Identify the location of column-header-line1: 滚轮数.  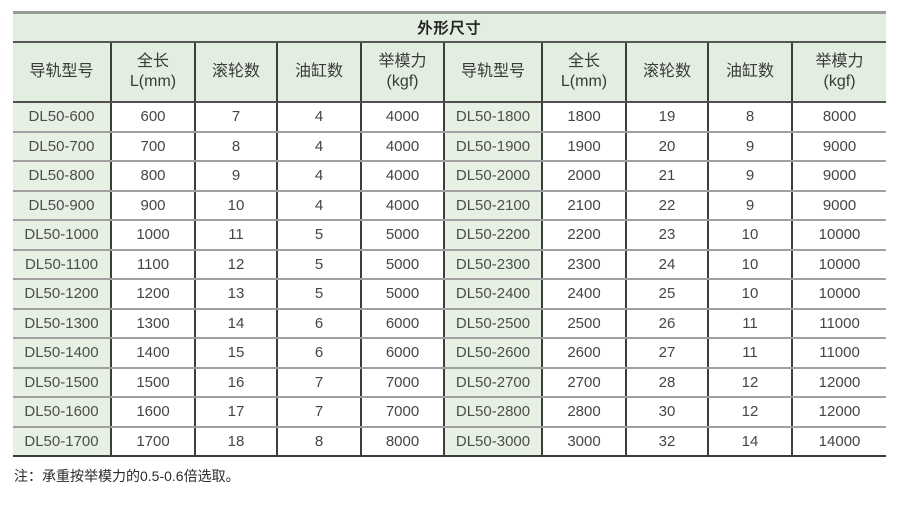
(235, 71).